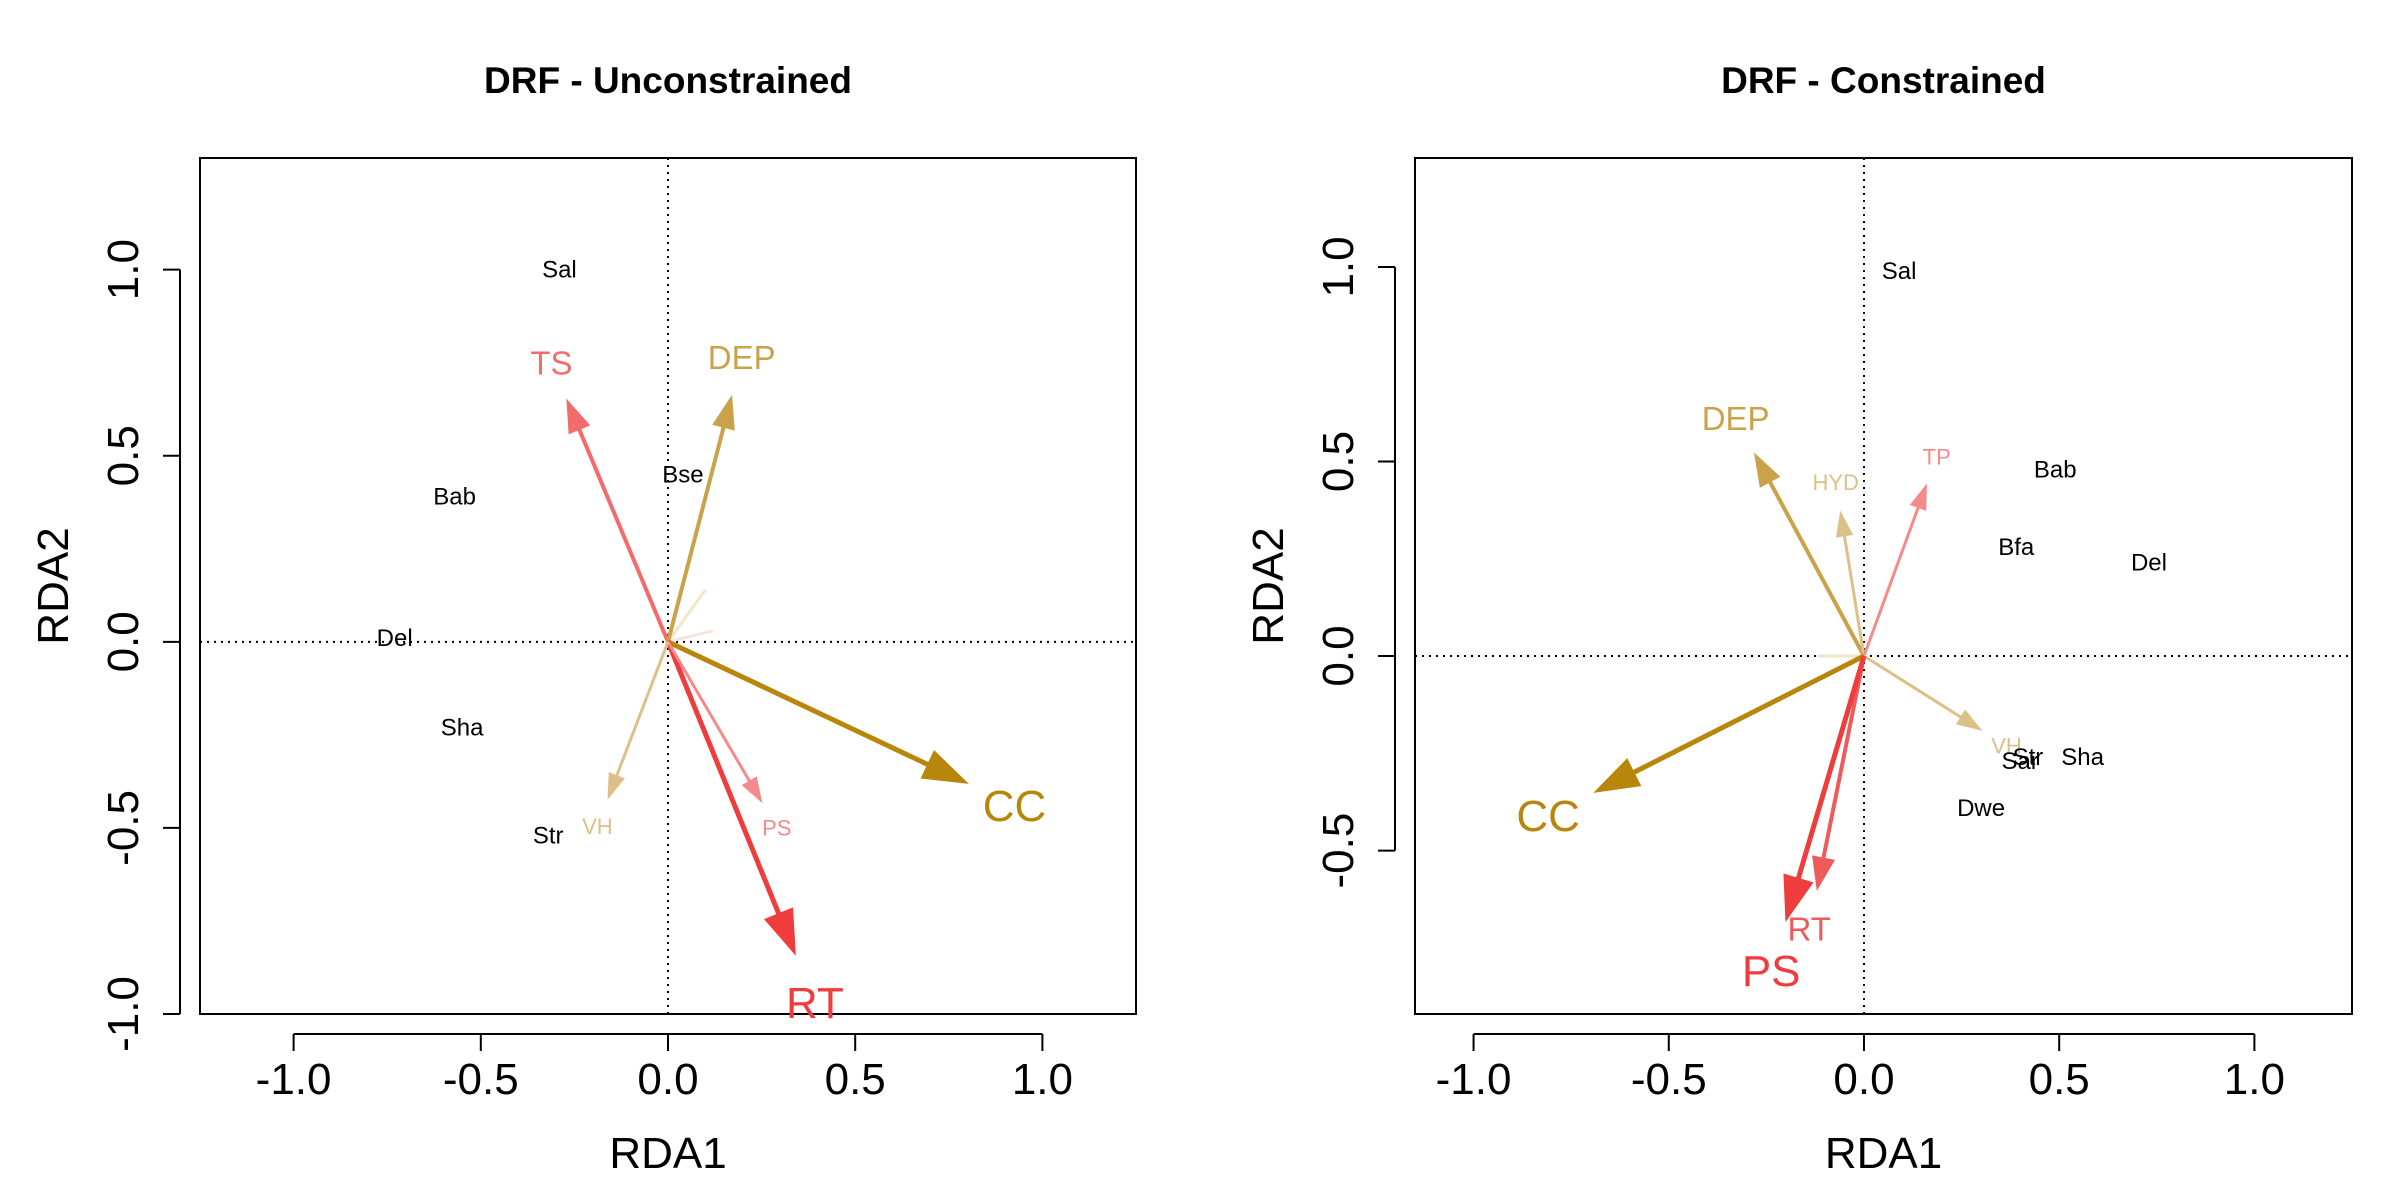 This screenshot has width=2400, height=1200. Describe the element at coordinates (668, 80) in the screenshot. I see `chart-title: DRF - Unconstrained` at that location.